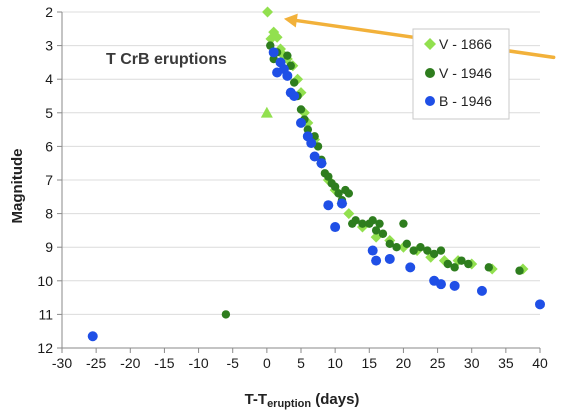  What do you see at coordinates (232, 363) in the screenshot?
I see `x-tick-label: -5` at bounding box center [232, 363].